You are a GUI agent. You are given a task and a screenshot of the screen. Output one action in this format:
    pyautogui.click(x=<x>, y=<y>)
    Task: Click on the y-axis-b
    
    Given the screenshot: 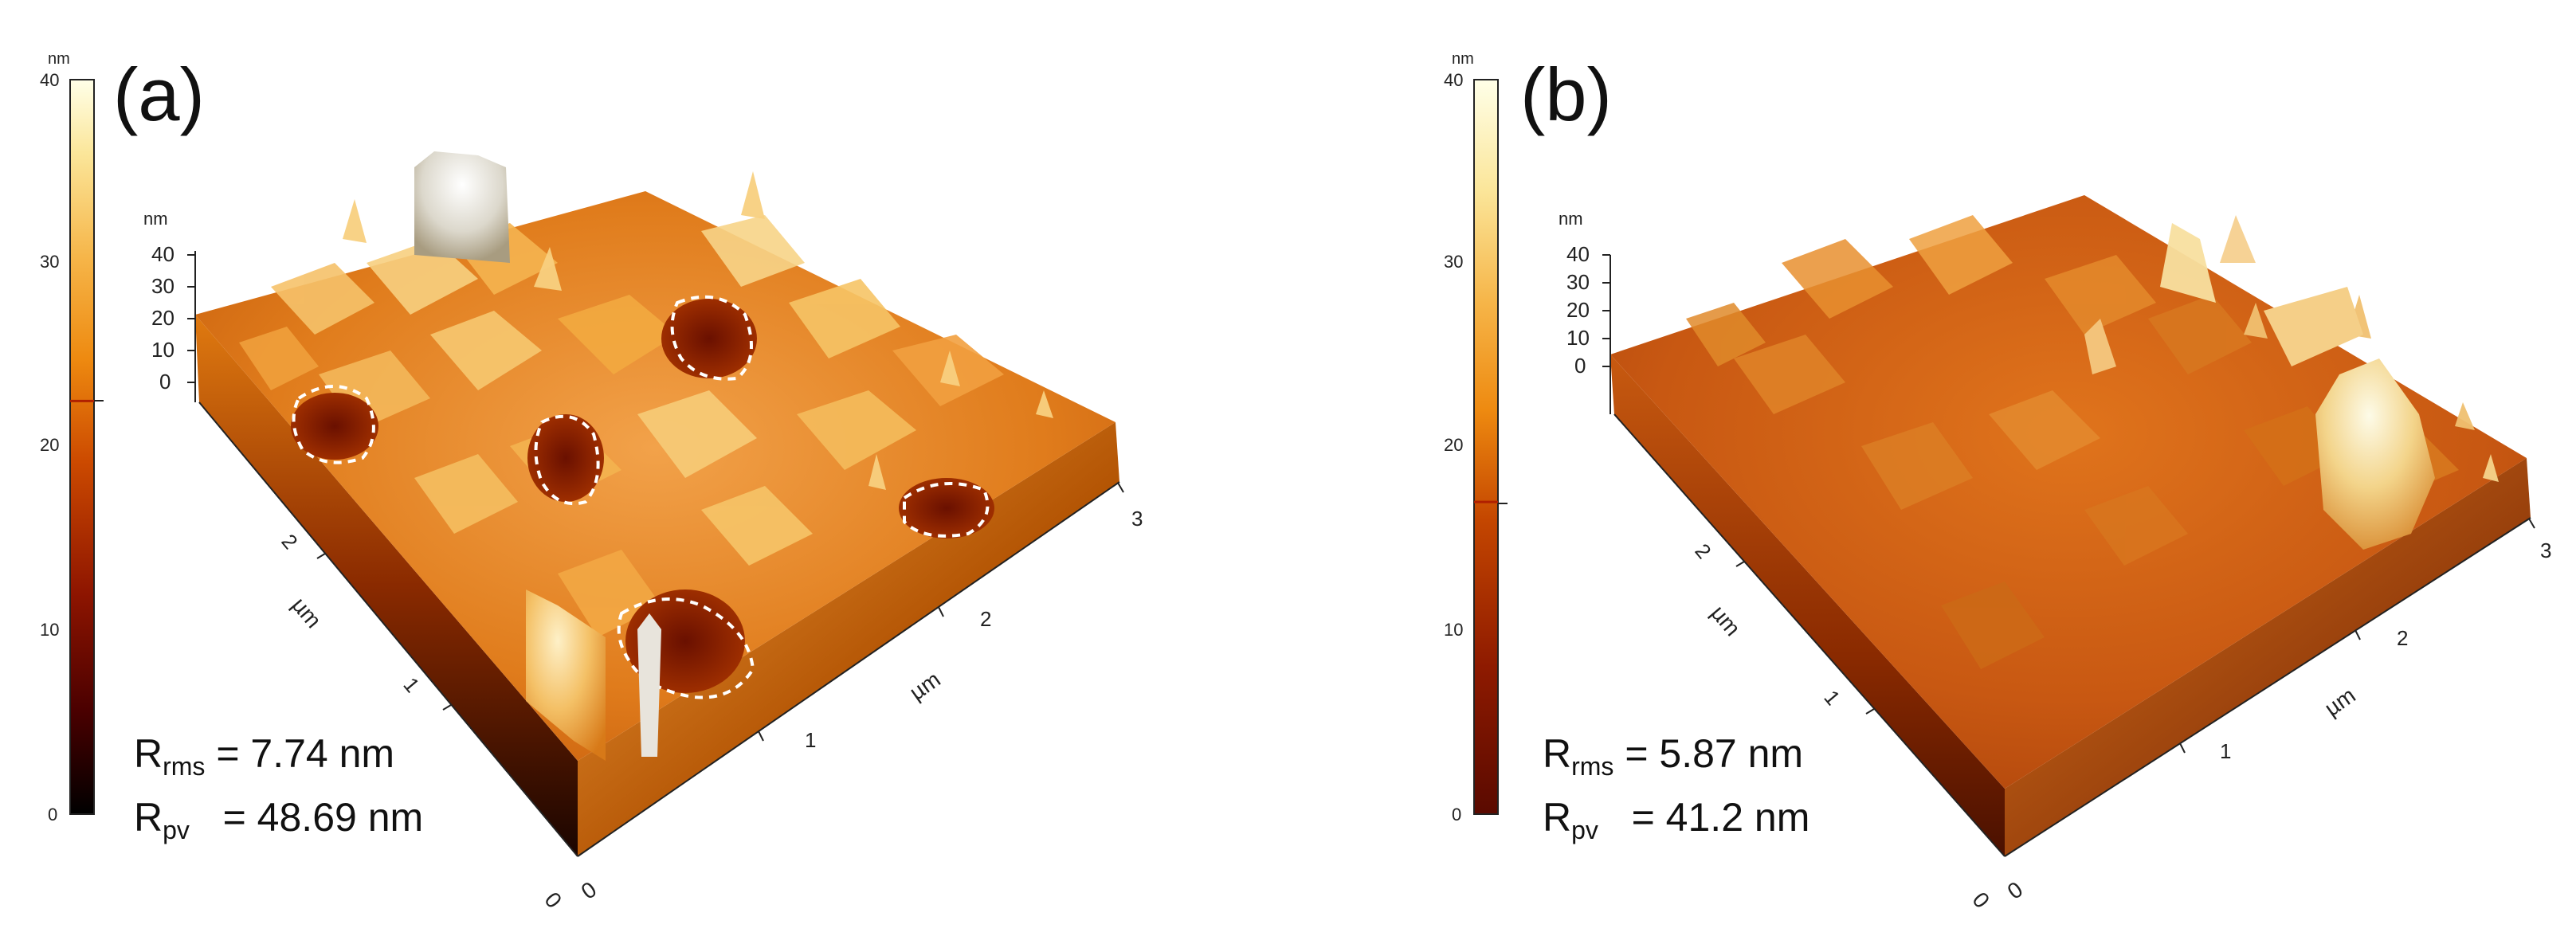 What is the action you would take?
    pyautogui.click(x=1809, y=635)
    